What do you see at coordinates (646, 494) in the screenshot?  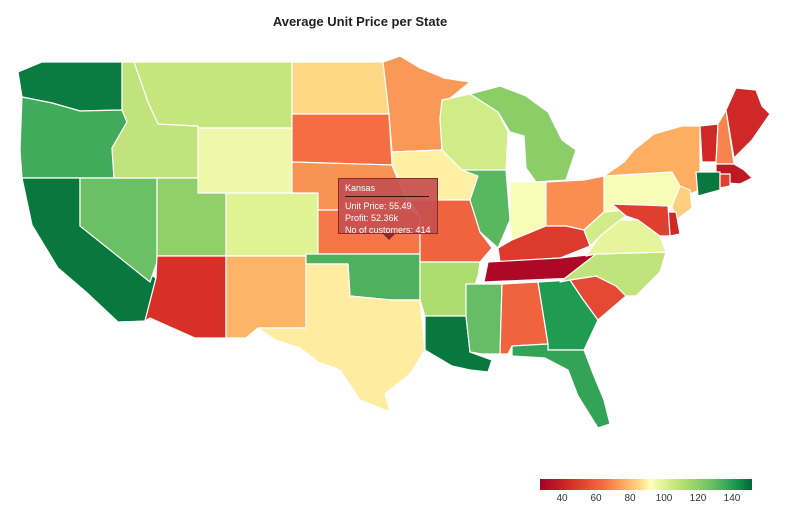 I see `color-legend: 40 60 80 100 120 140` at bounding box center [646, 494].